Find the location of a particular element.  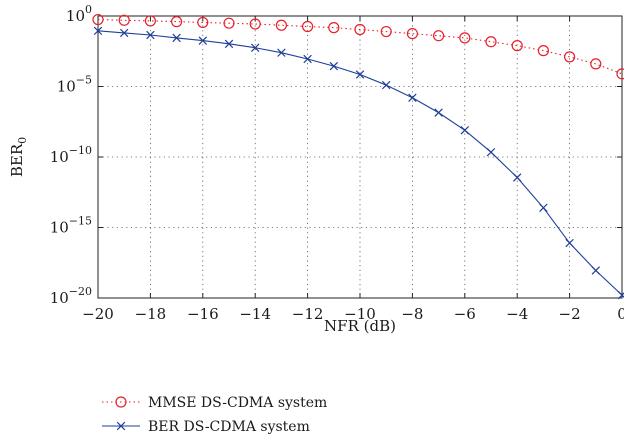

x-tick-label: −4 is located at coordinates (517, 314).